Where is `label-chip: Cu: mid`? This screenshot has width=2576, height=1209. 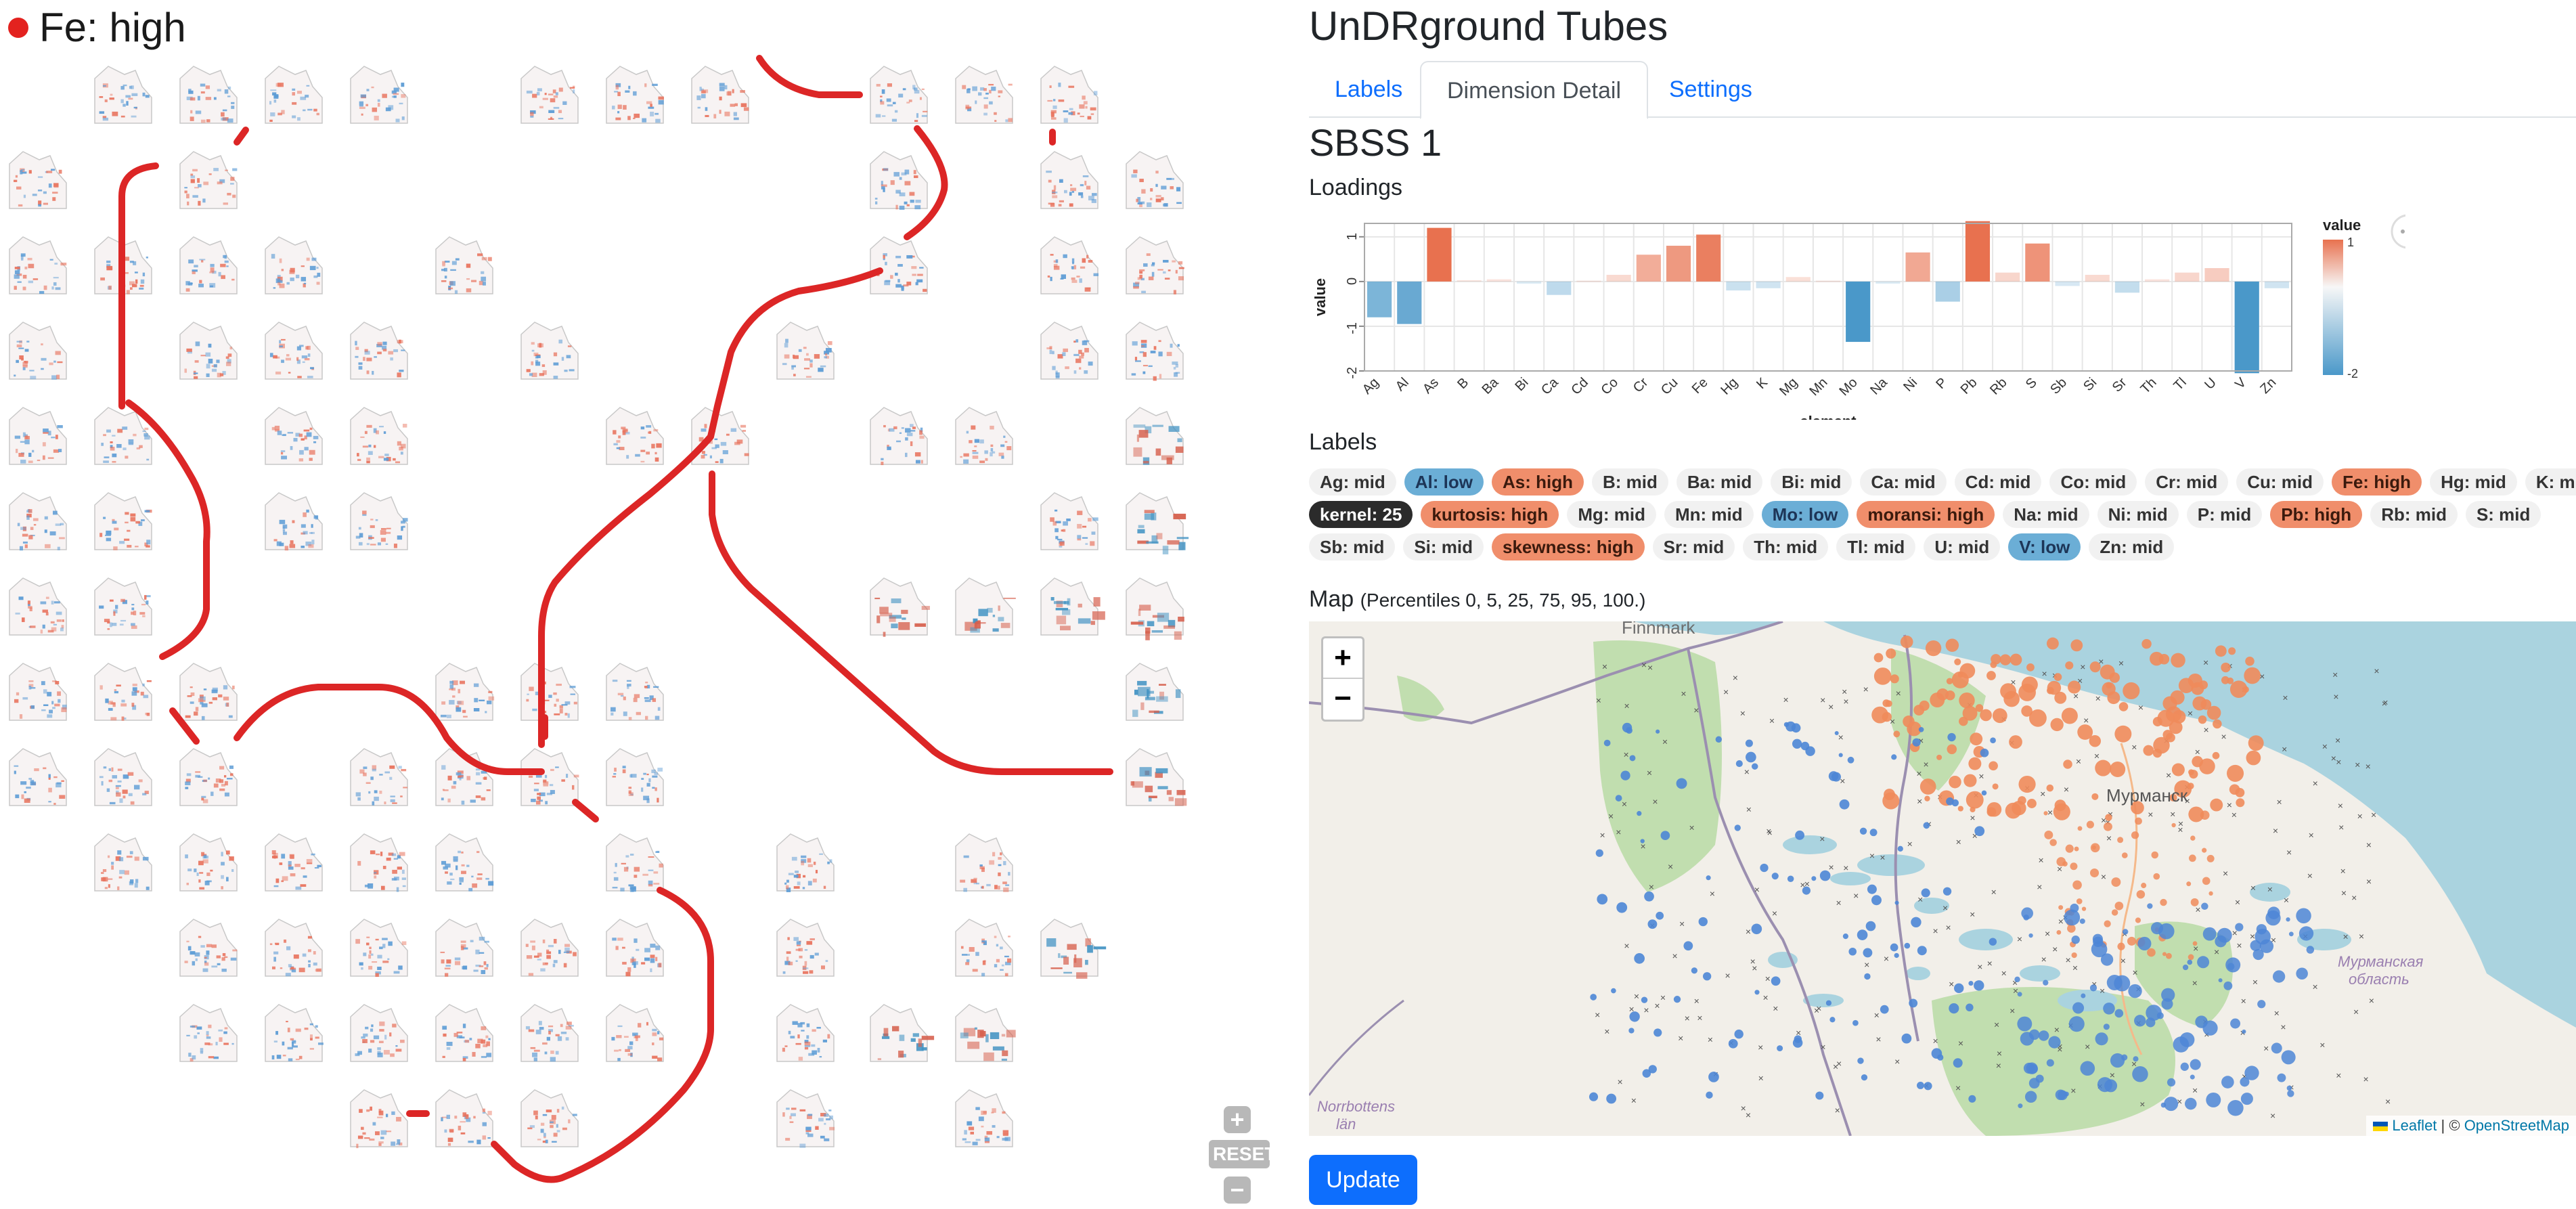
label-chip: Cu: mid is located at coordinates (2280, 482).